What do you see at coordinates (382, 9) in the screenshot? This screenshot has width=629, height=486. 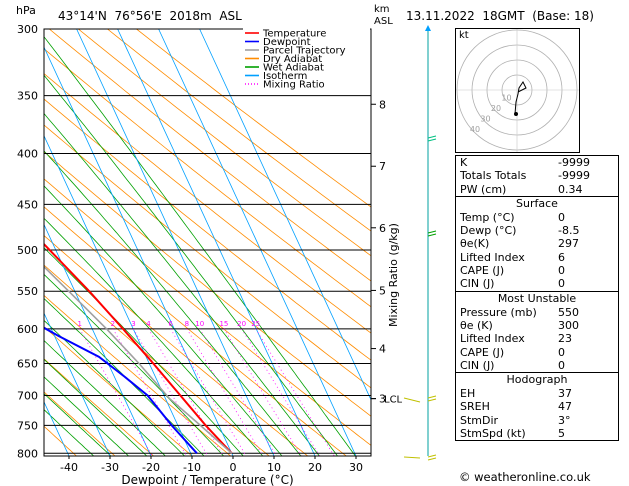 I see `km-unit: km` at bounding box center [382, 9].